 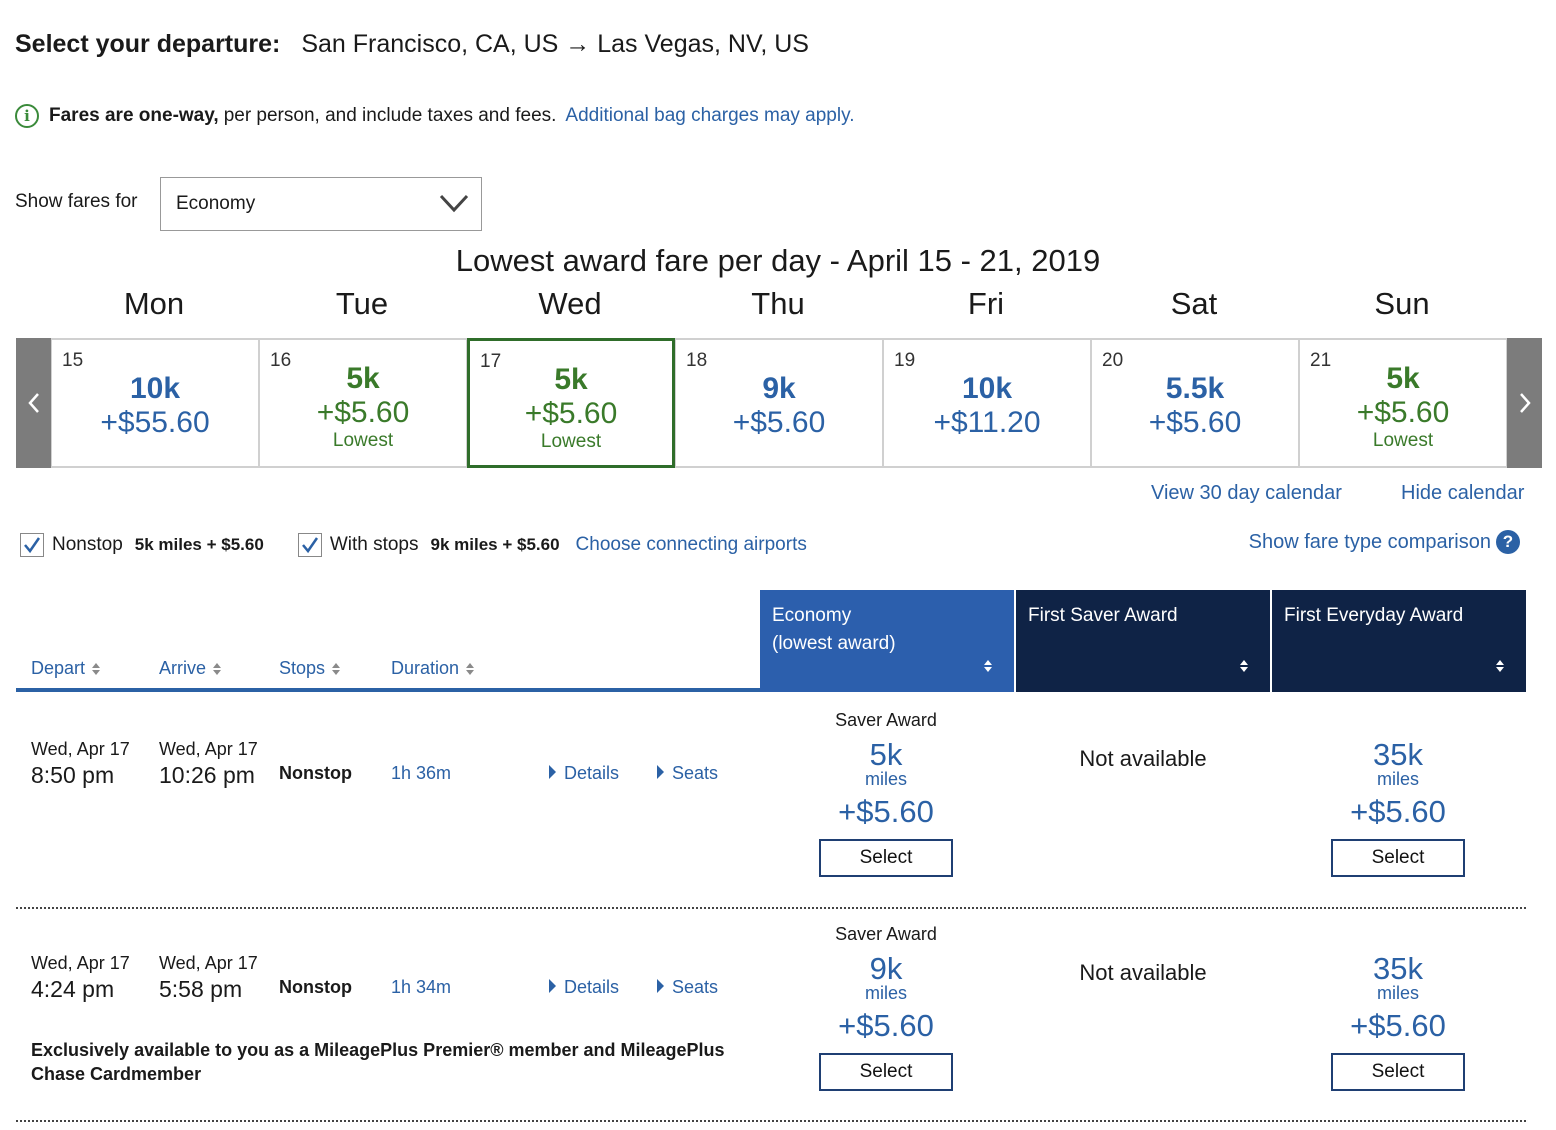 I want to click on stops-value: Nonstop, so click(x=315, y=987).